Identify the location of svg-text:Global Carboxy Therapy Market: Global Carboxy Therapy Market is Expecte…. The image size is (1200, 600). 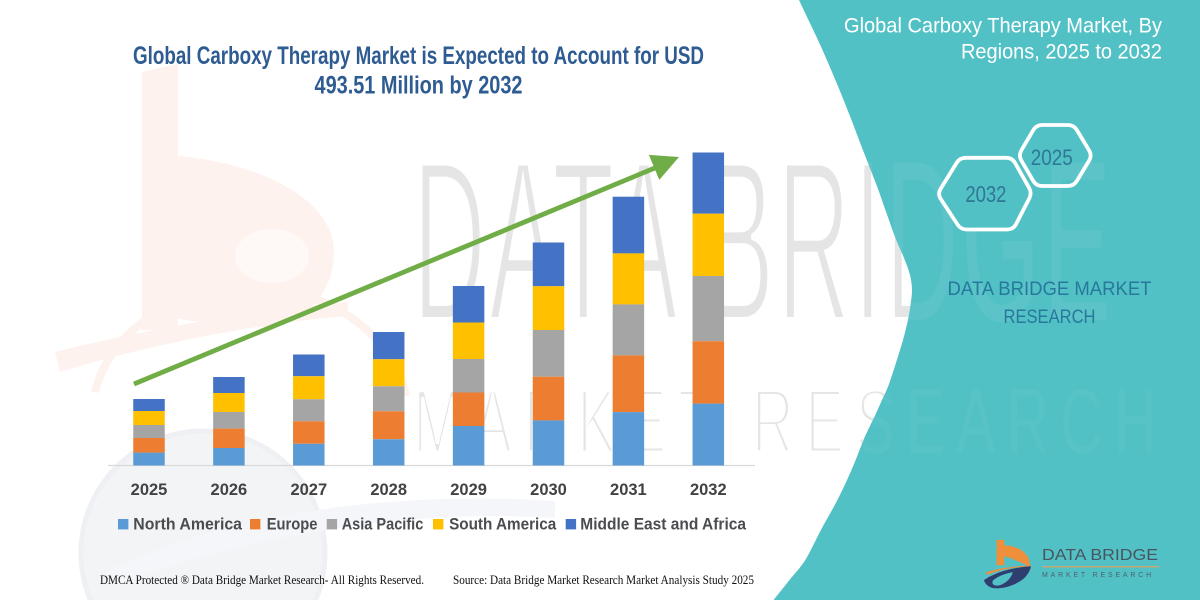
(418, 56).